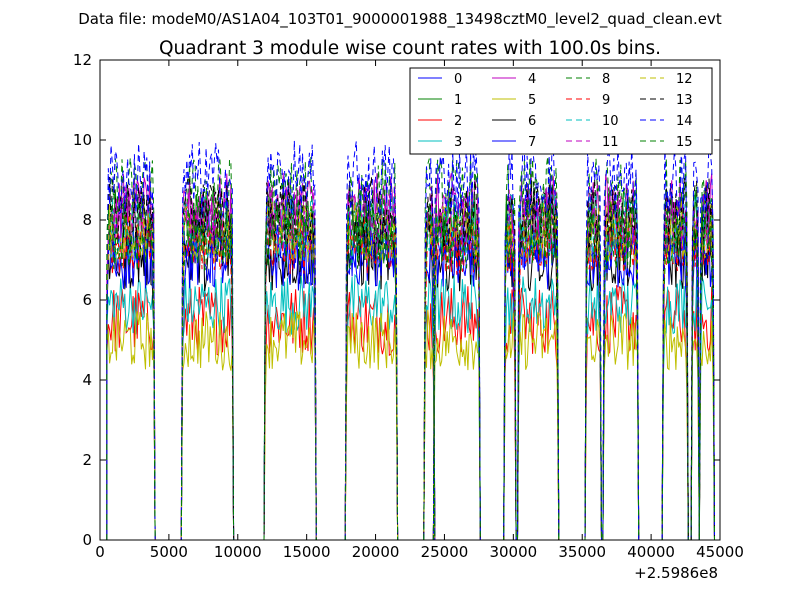 The width and height of the screenshot is (800, 600). What do you see at coordinates (82, 140) in the screenshot?
I see `y-tick-label: 10` at bounding box center [82, 140].